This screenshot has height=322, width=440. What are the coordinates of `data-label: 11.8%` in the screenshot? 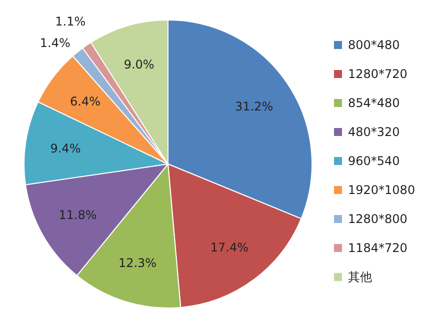 It's located at (77, 215).